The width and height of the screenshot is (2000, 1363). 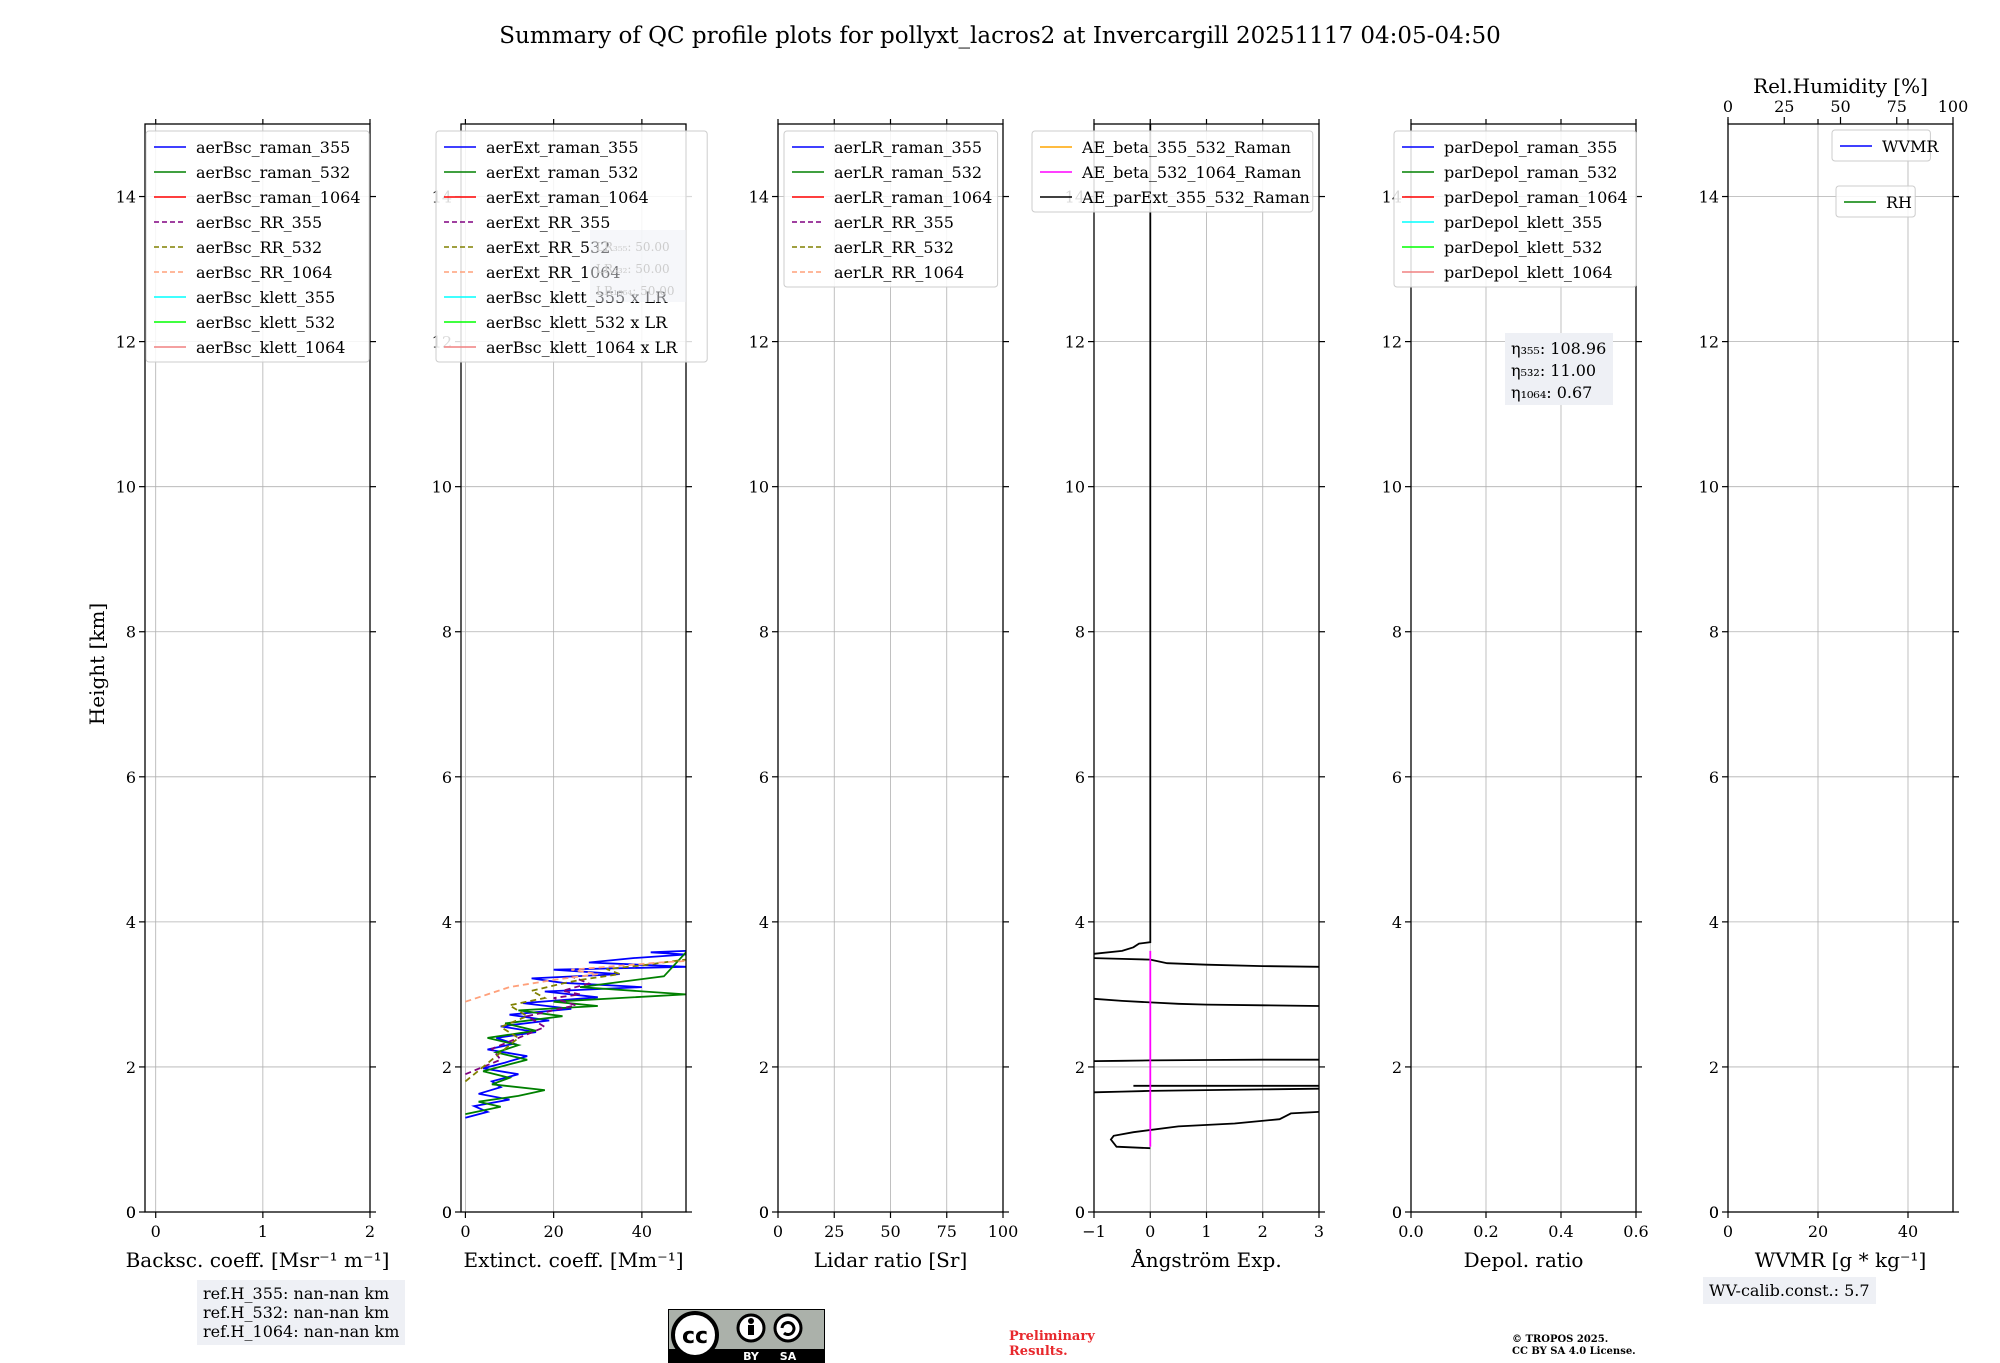 I want to click on legend-wvmr: WVMR, so click(x=1885, y=145).